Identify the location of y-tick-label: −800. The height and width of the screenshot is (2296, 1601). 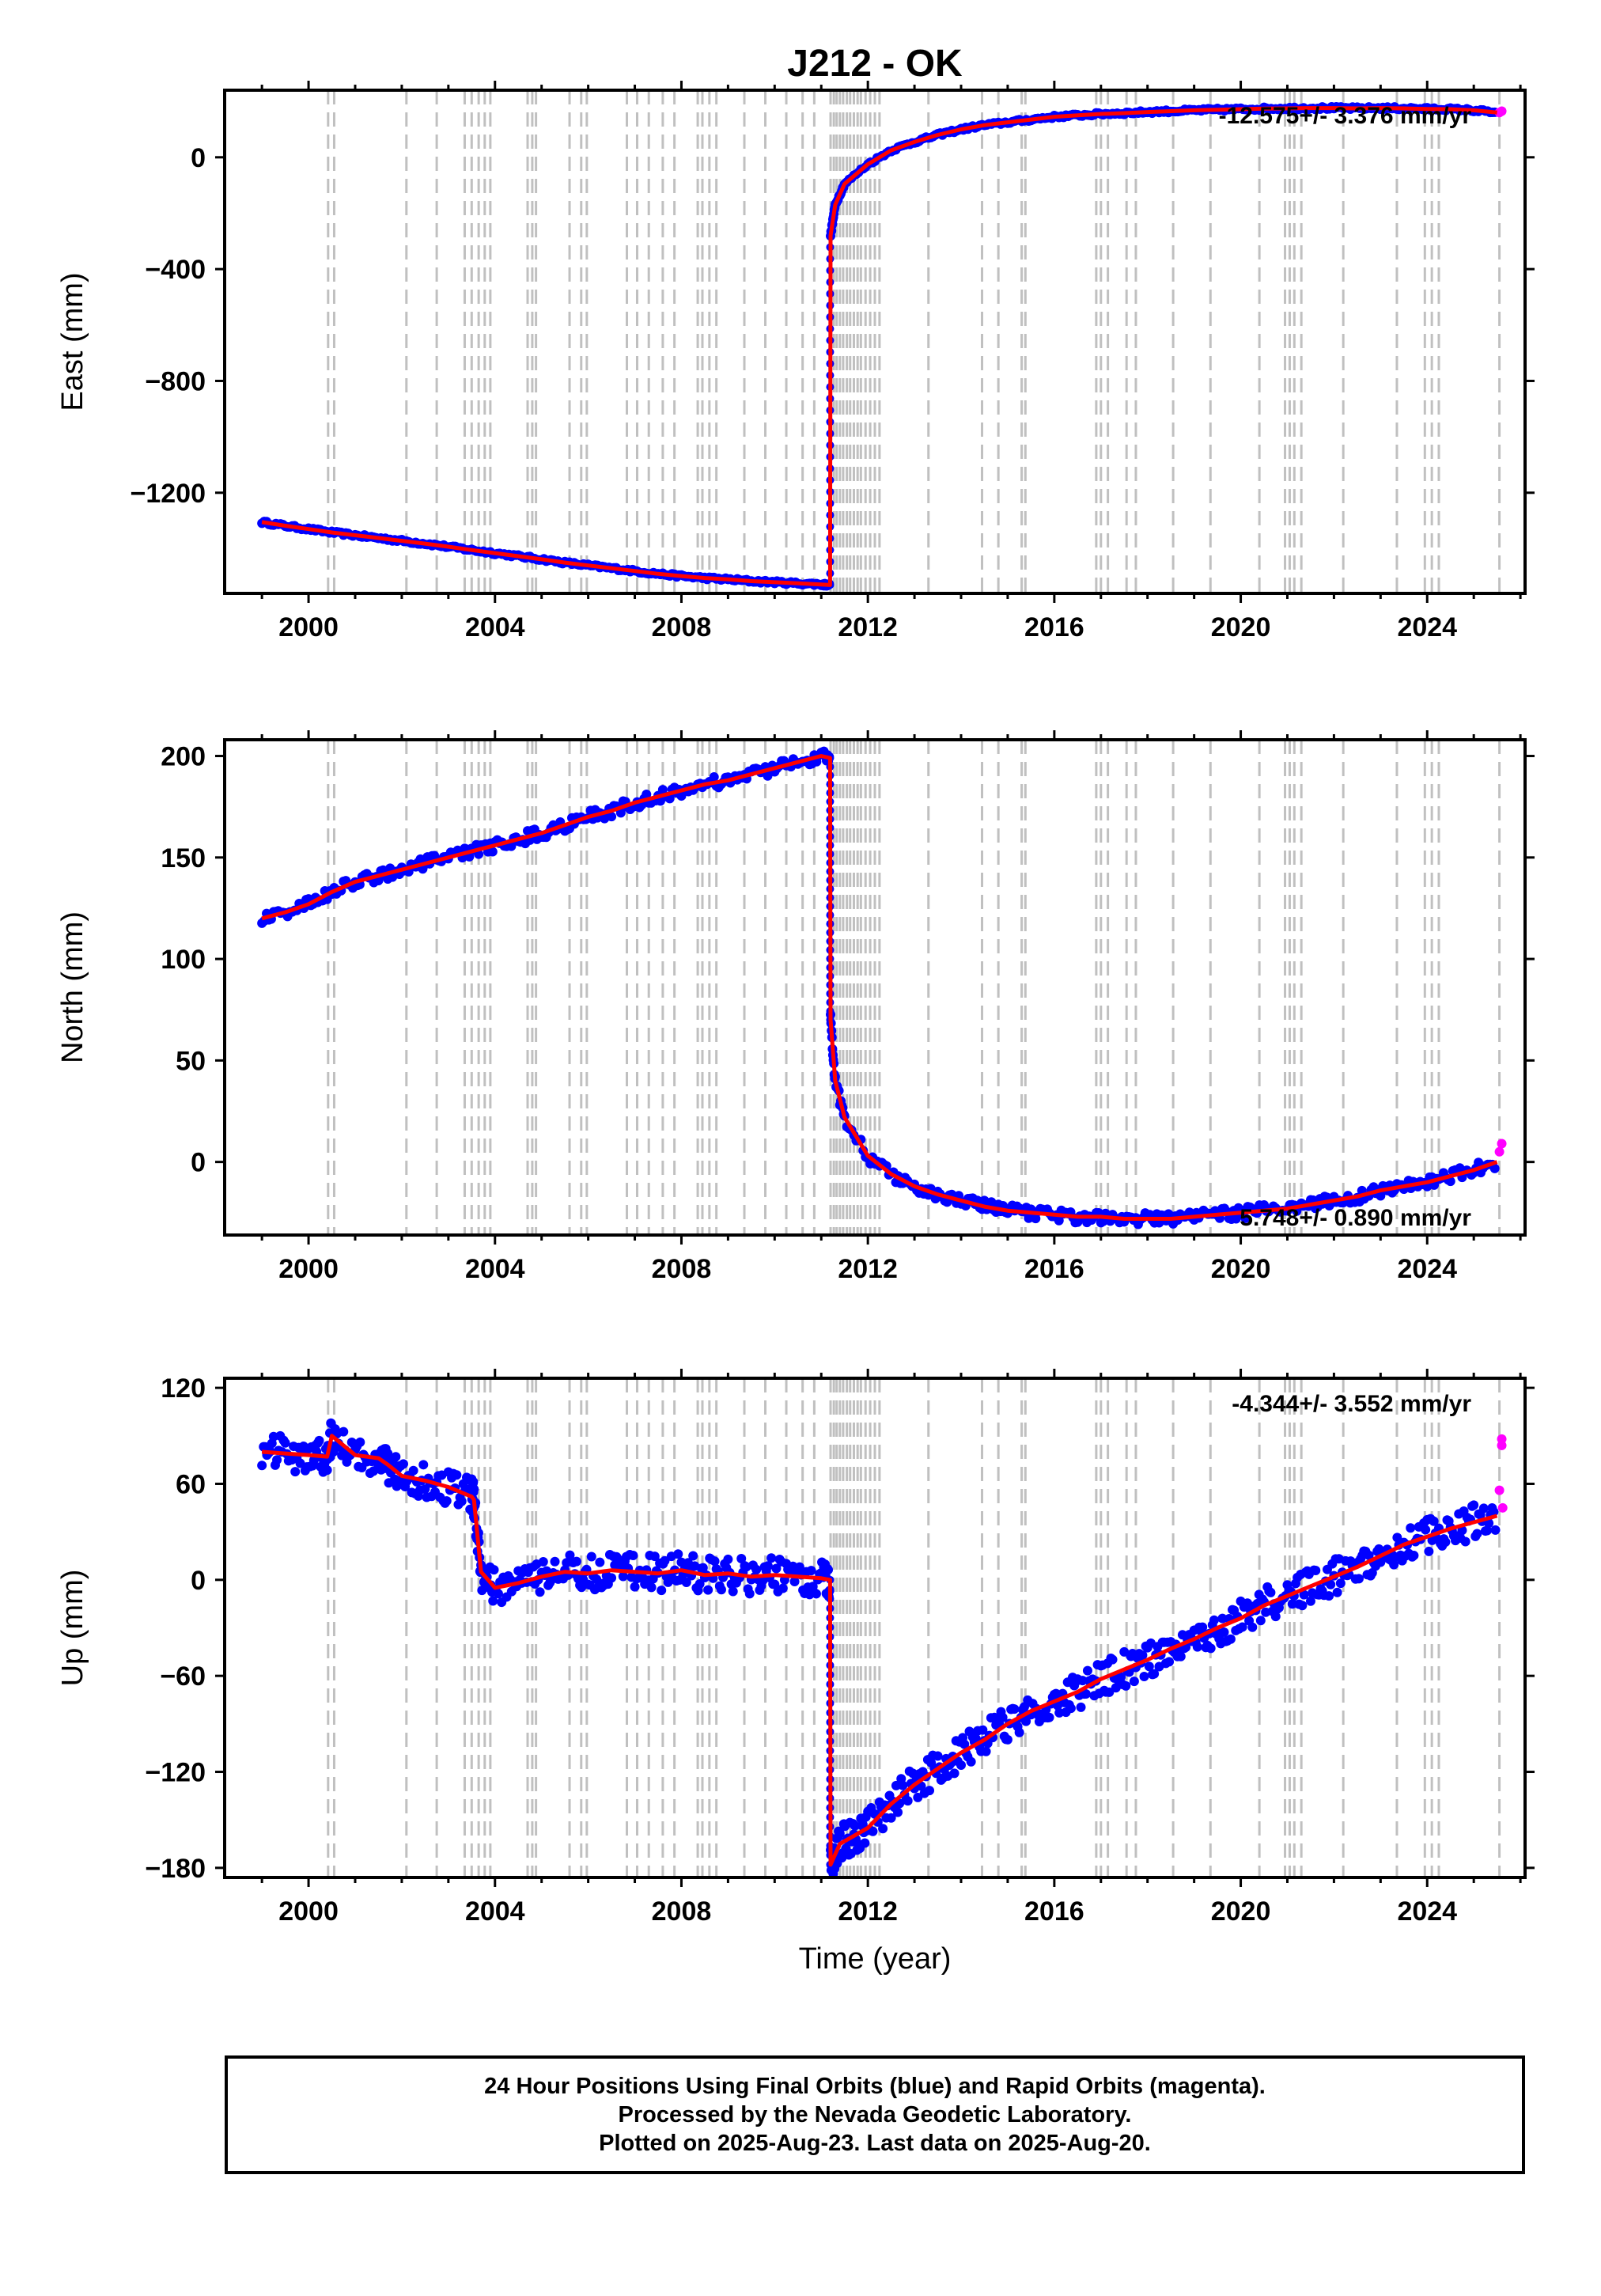
(175, 381).